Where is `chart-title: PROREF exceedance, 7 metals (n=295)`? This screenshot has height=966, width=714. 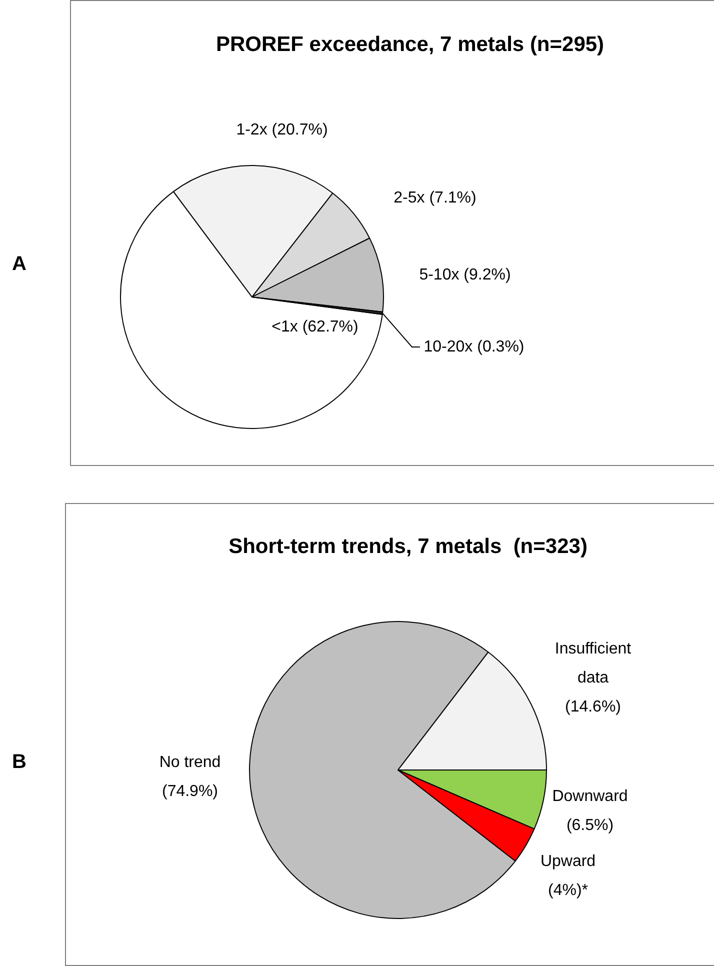 chart-title: PROREF exceedance, 7 metals (n=295) is located at coordinates (410, 44).